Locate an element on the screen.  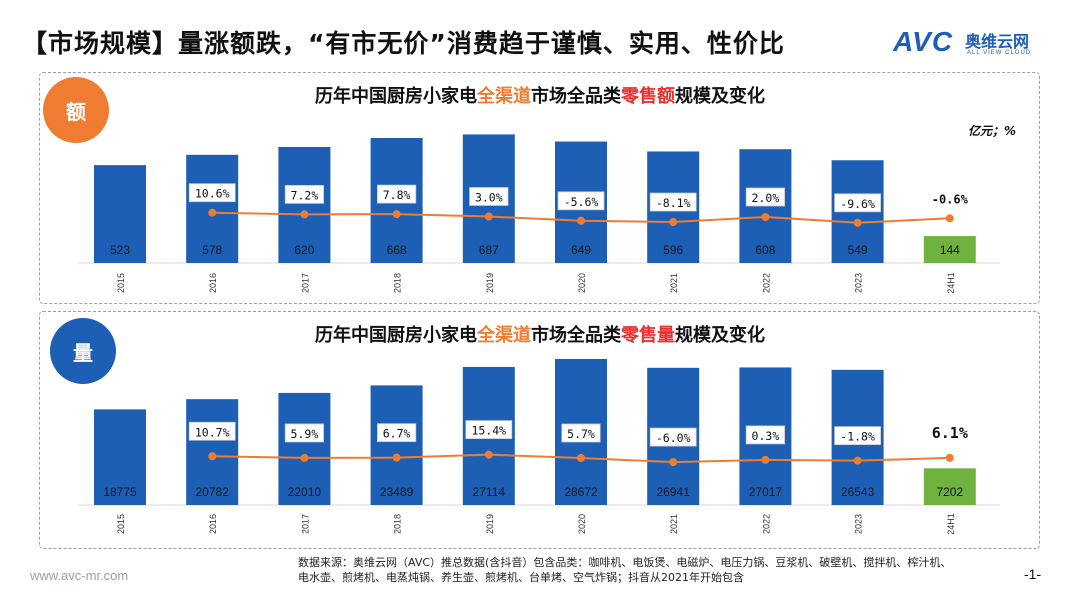
logo-cn-text: 奥维云网 is located at coordinates (997, 41).